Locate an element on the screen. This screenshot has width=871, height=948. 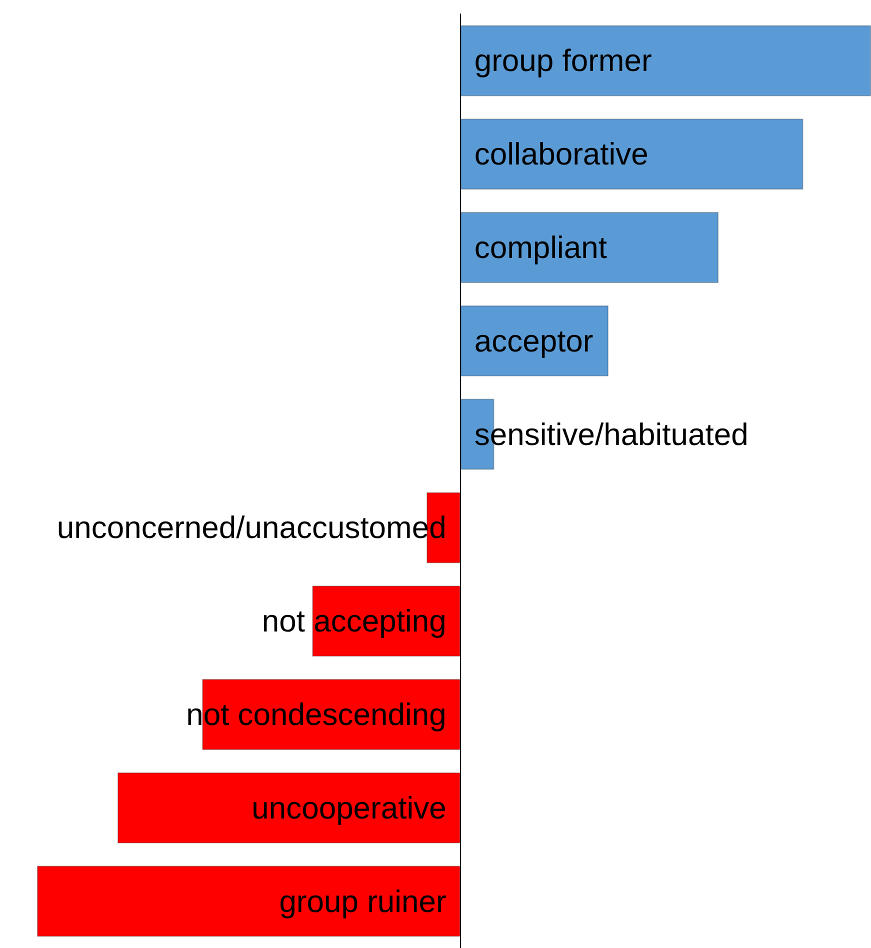
y-tick-label: uncooperative is located at coordinates (349, 808).